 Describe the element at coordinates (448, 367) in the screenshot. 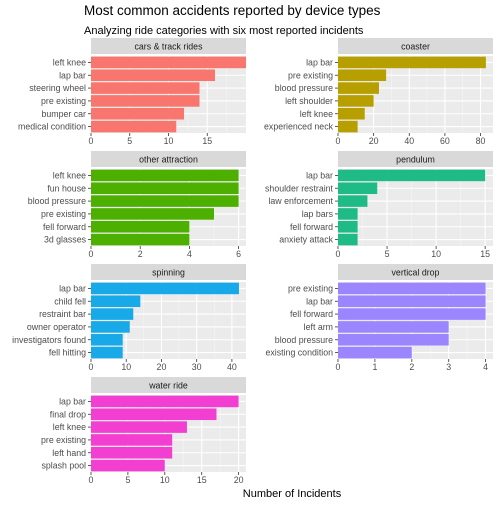

I see `x-tick-label: 3` at that location.